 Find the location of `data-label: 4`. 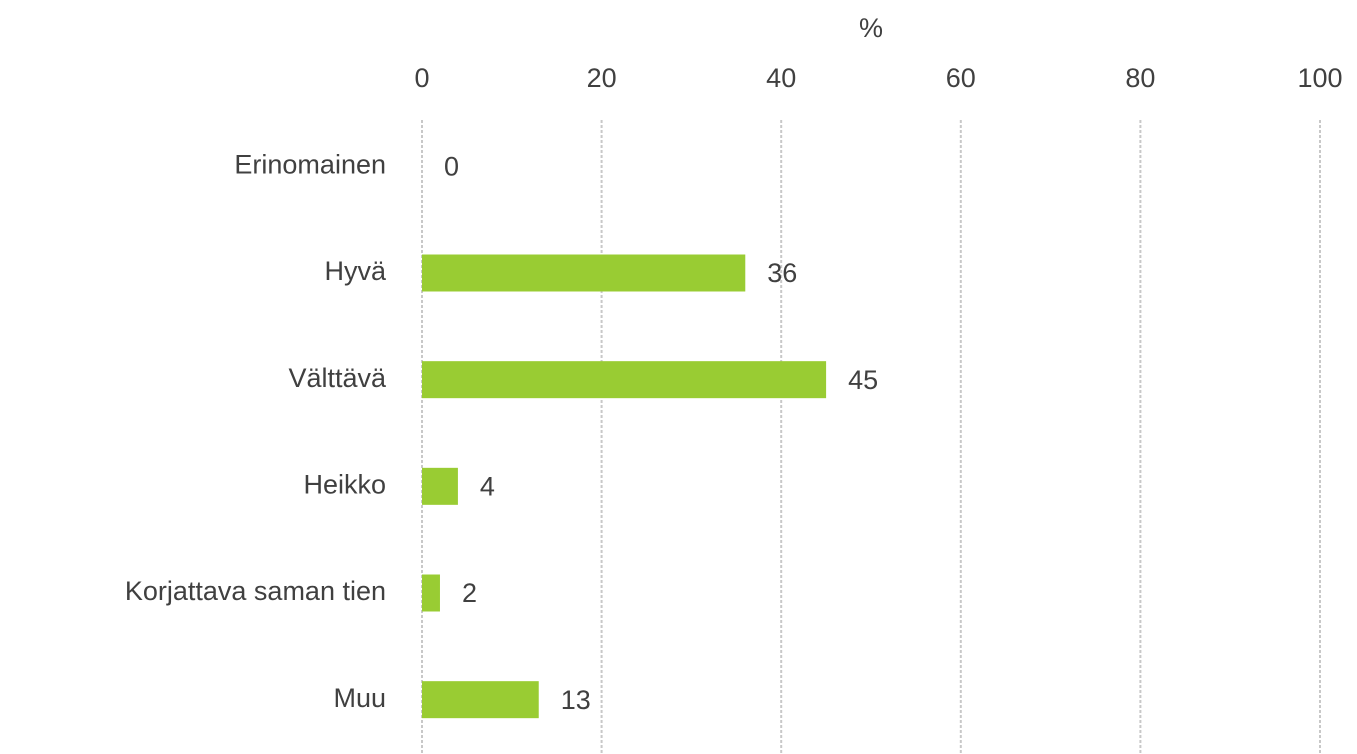

data-label: 4 is located at coordinates (487, 486).